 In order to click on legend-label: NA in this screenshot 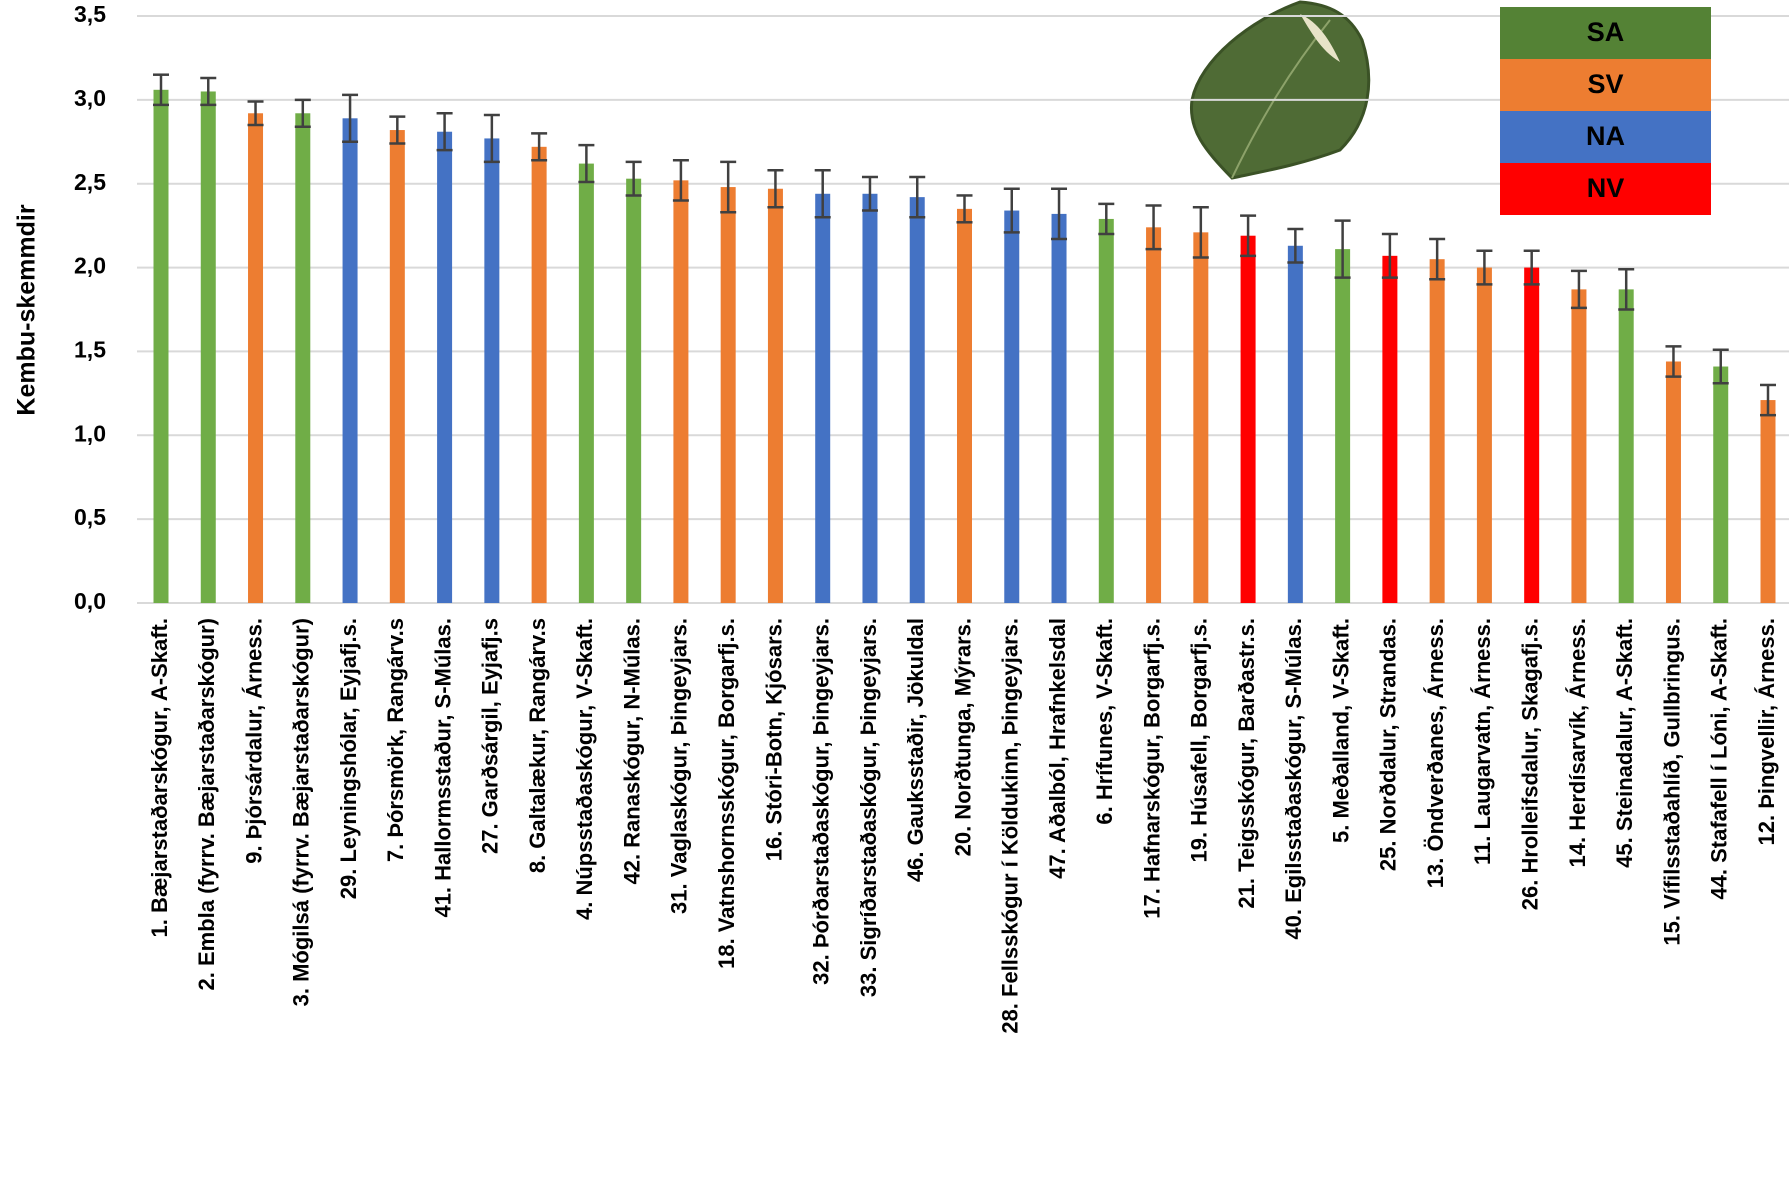, I will do `click(1605, 136)`.